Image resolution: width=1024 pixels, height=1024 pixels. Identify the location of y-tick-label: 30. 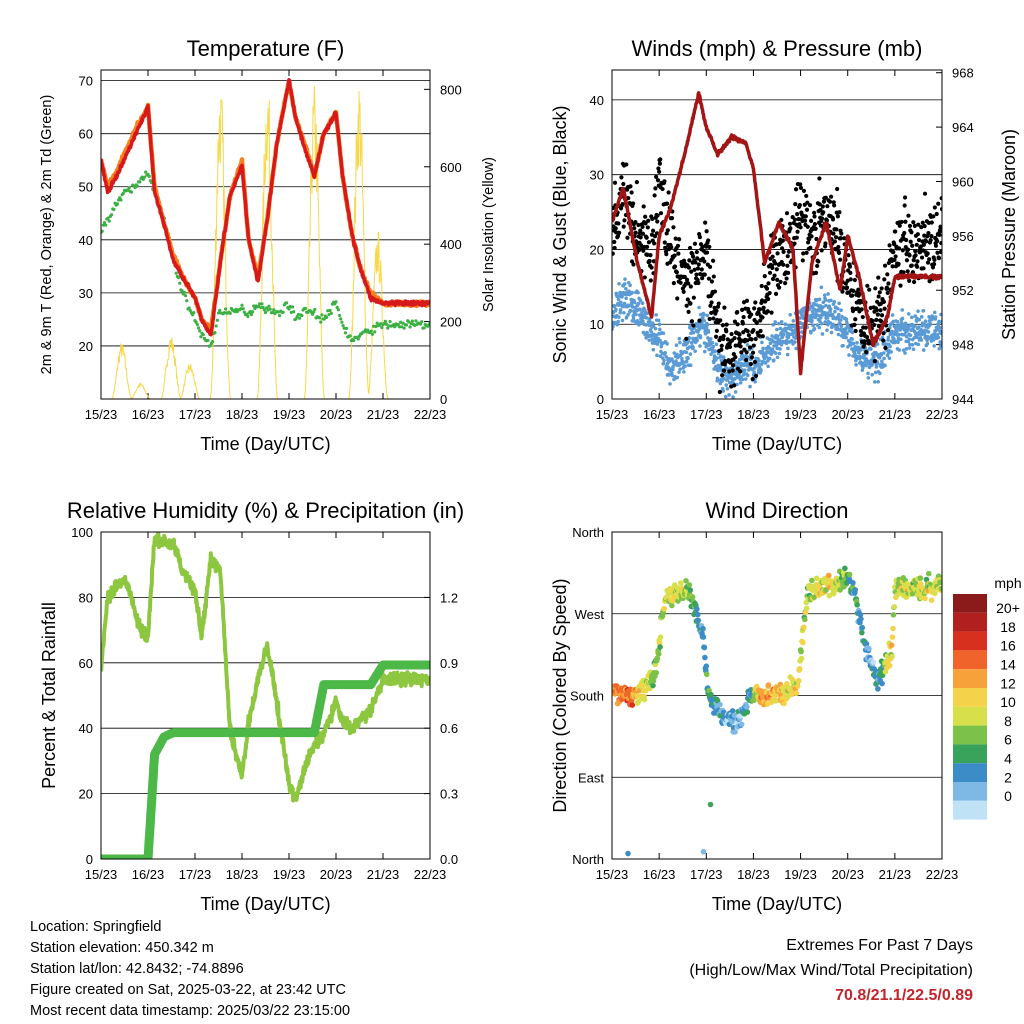
(86, 293).